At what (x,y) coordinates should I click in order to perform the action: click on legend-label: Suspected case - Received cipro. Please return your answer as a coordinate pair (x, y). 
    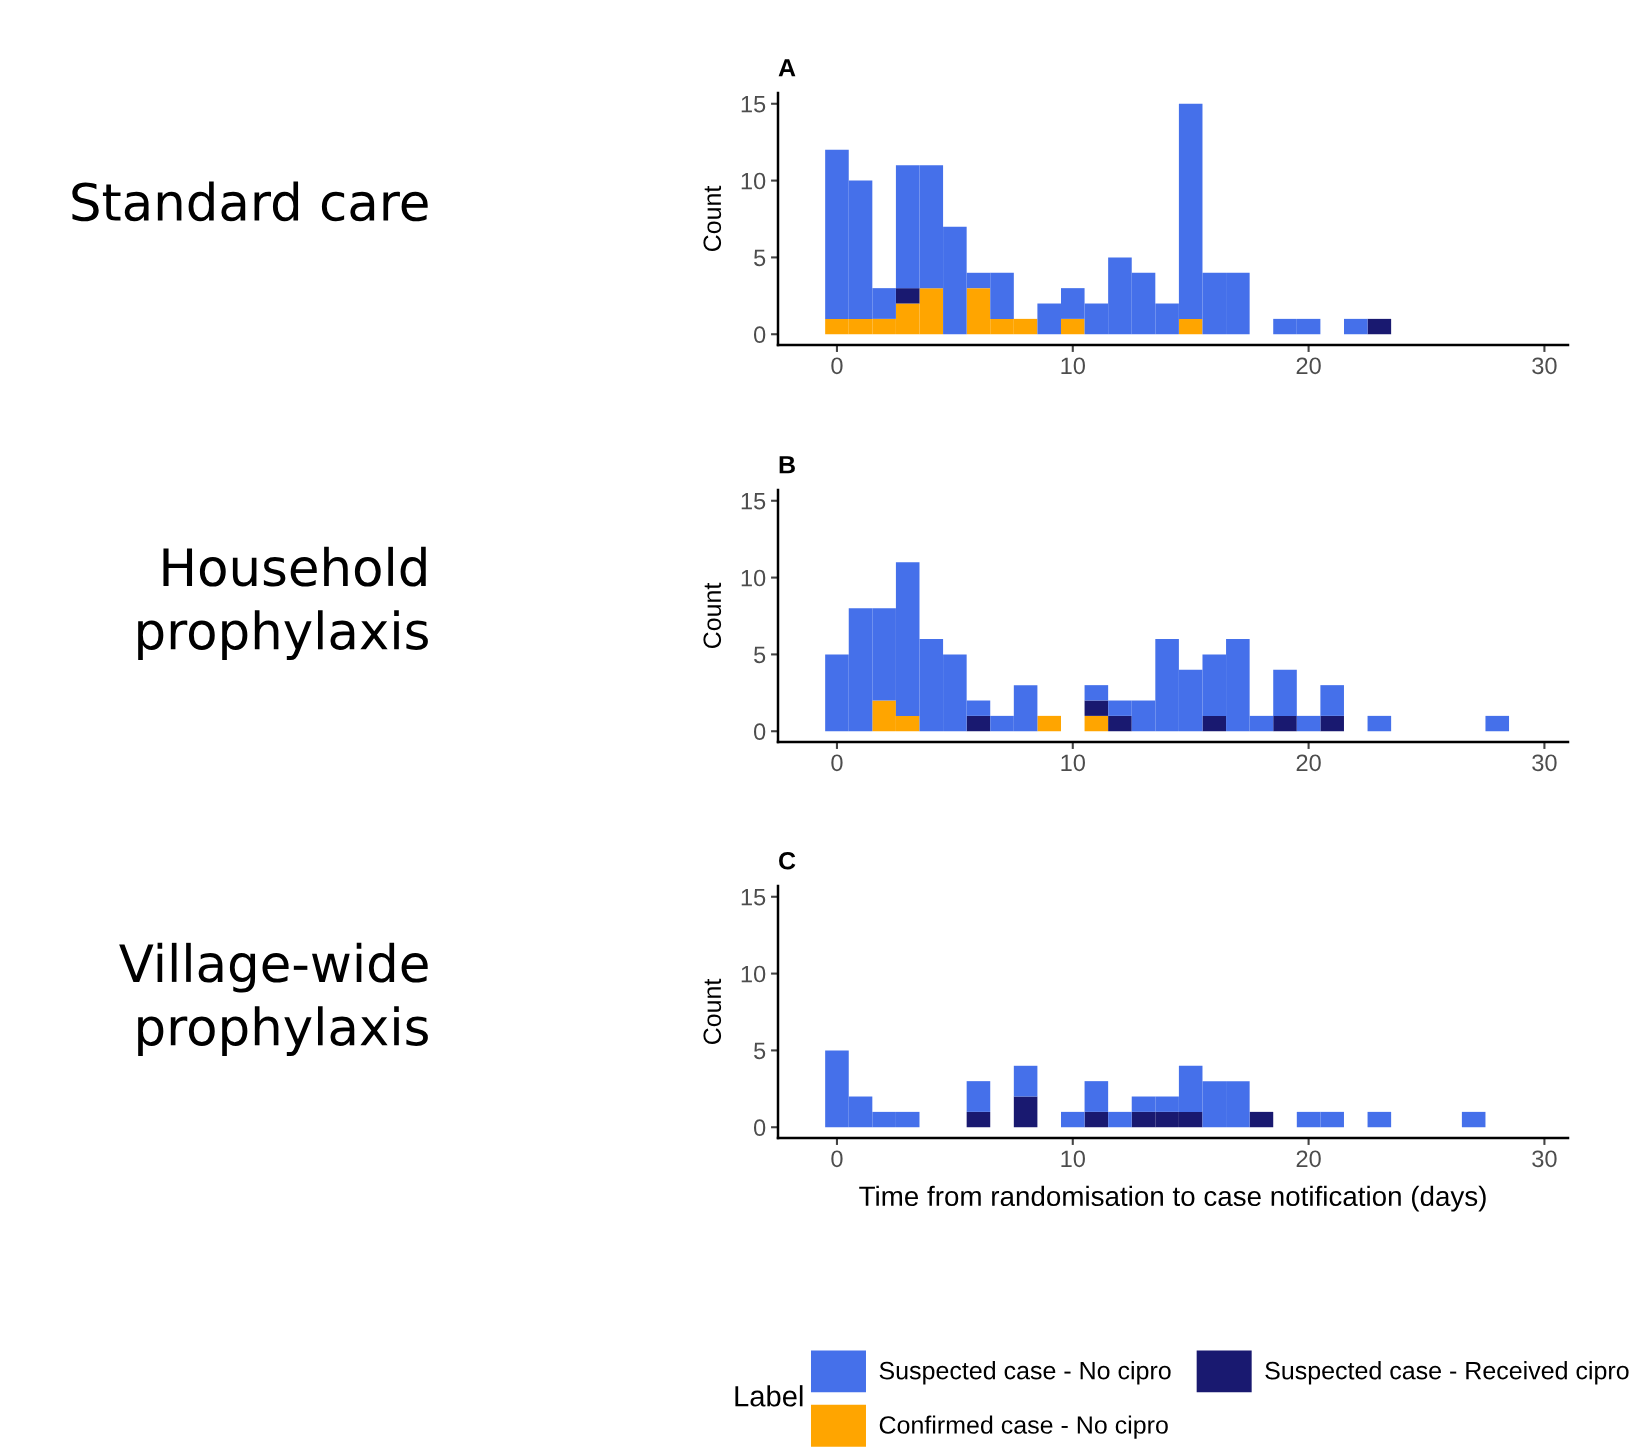
    Looking at the image, I should click on (1447, 1373).